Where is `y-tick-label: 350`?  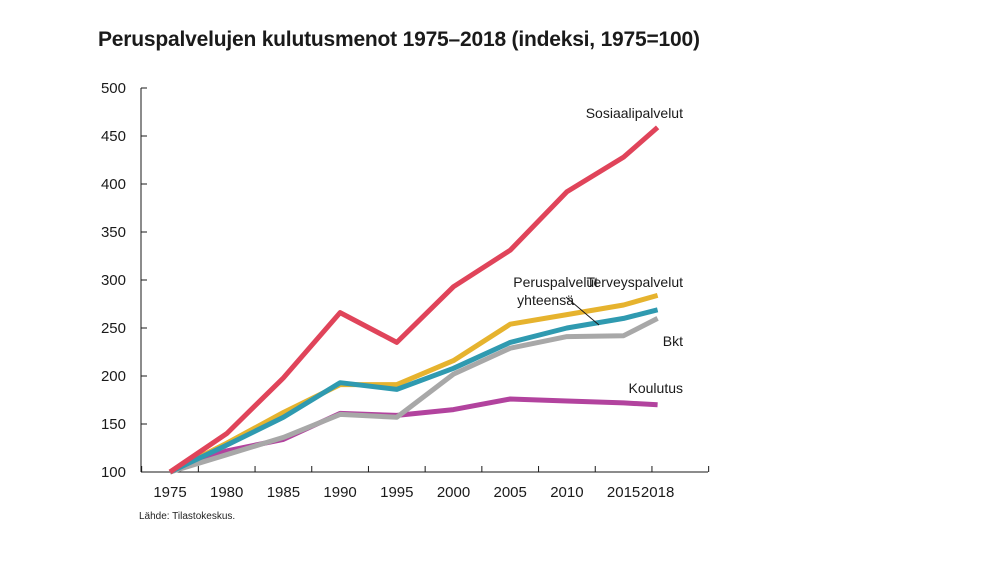 y-tick-label: 350 is located at coordinates (113, 232).